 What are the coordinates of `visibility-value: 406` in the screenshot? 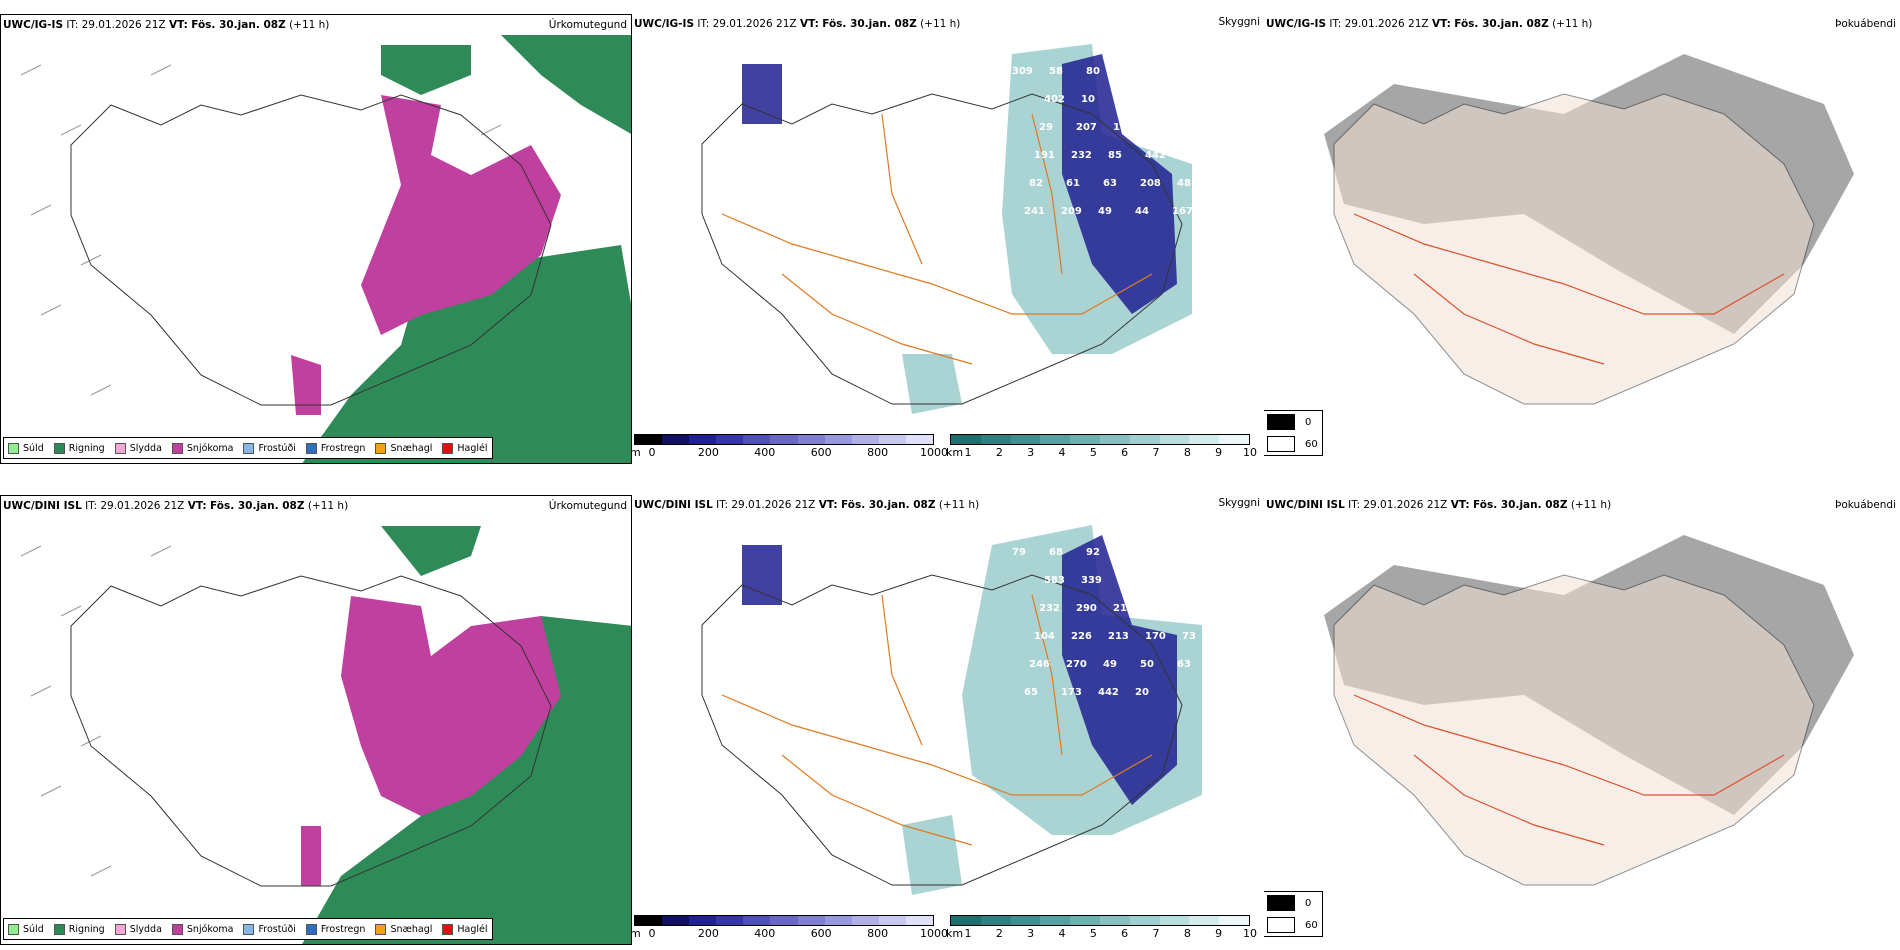 It's located at (1165, 580).